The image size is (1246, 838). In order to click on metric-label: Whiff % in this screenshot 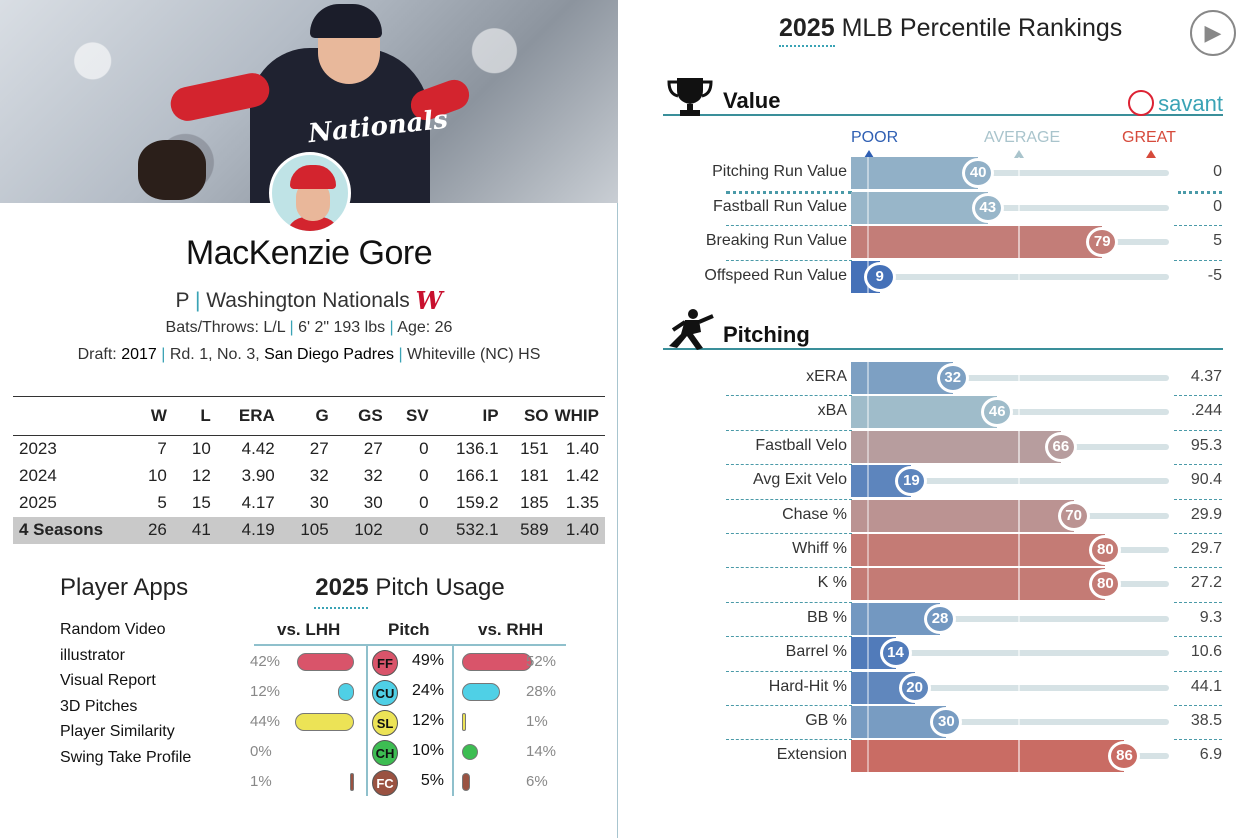, I will do `click(819, 548)`.